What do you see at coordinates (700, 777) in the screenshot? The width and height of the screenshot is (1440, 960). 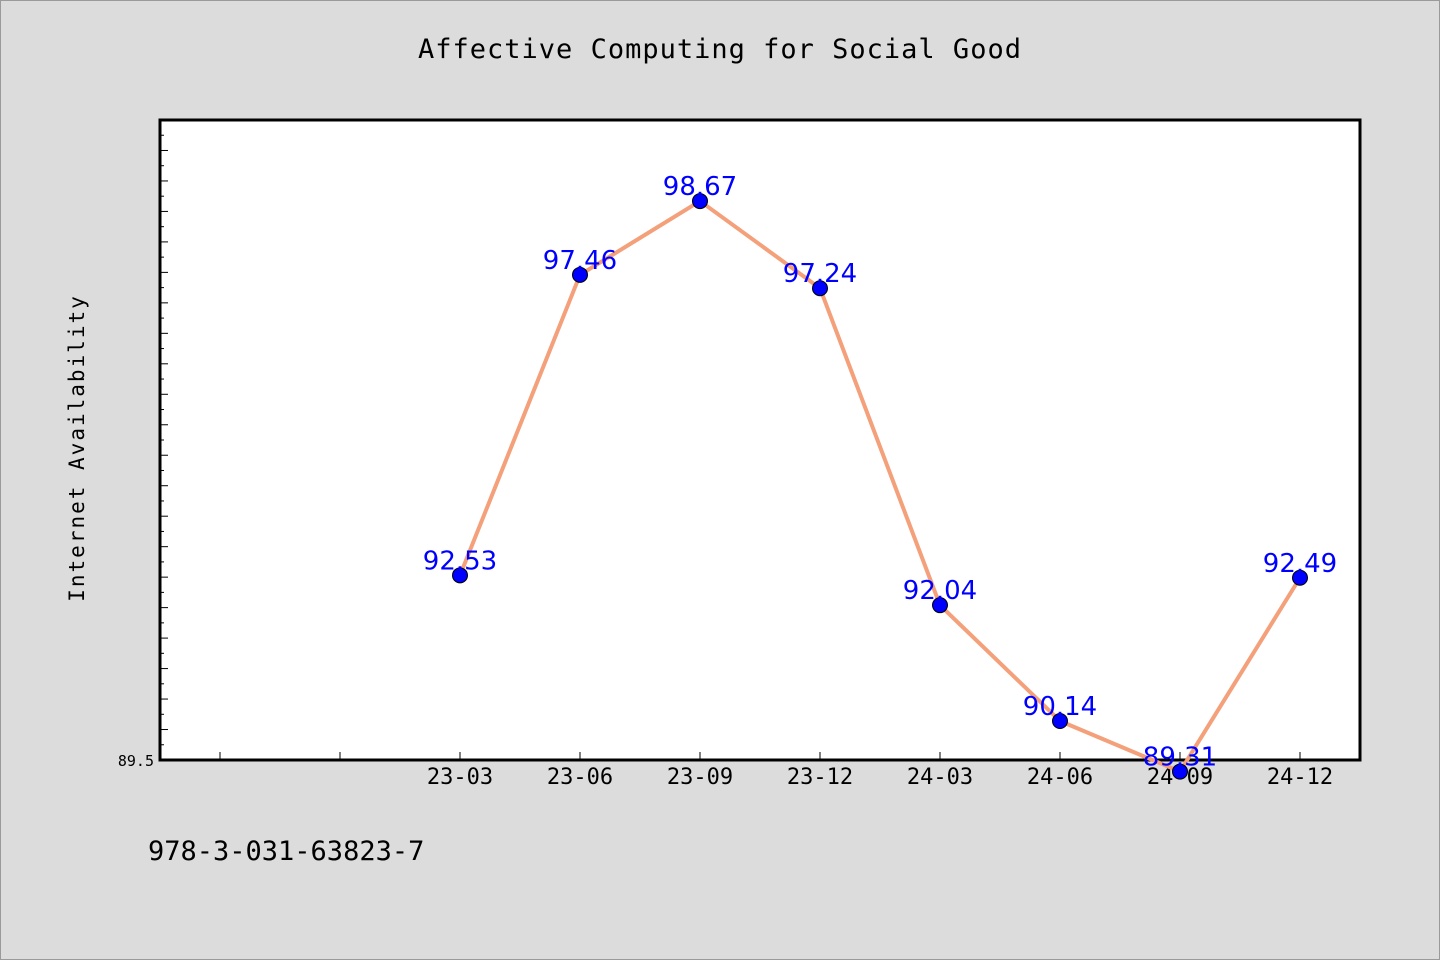 I see `x-tick-label: 23-09` at bounding box center [700, 777].